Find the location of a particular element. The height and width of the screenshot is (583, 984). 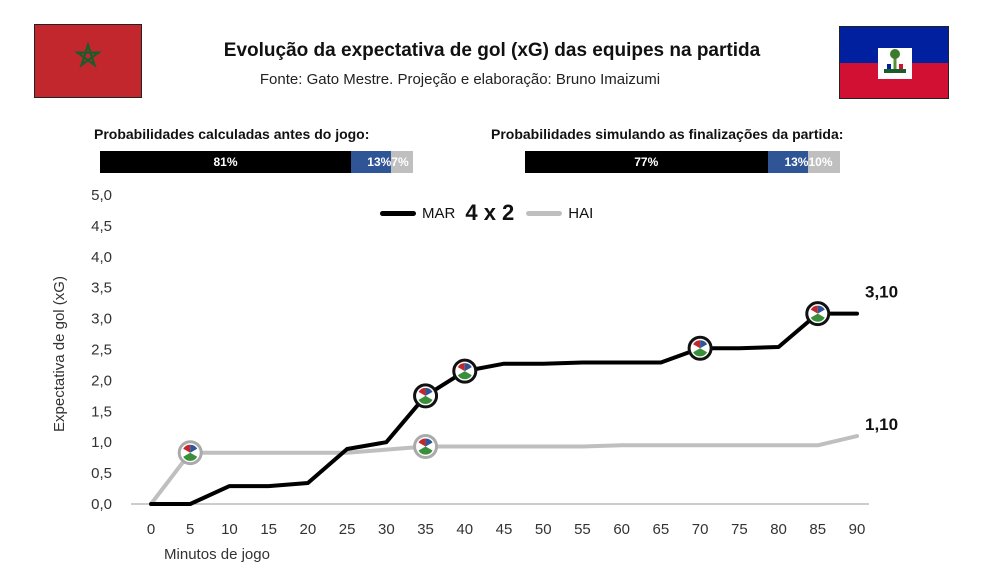

haiti-coat-of-arms-icon is located at coordinates (895, 63).